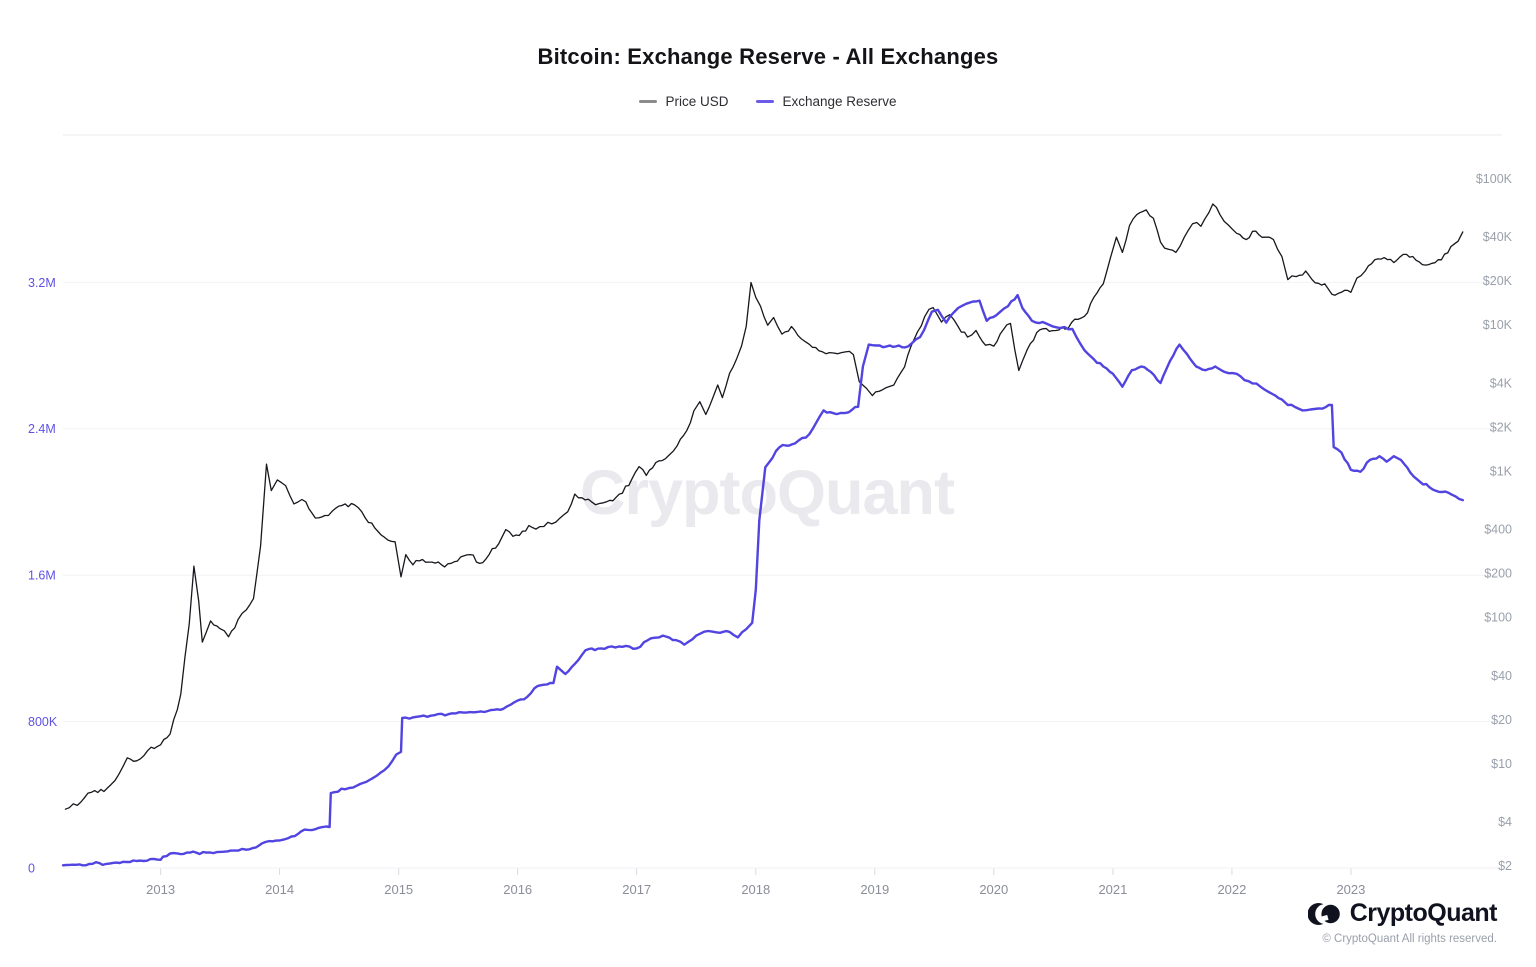 Image resolution: width=1536 pixels, height=967 pixels. What do you see at coordinates (1498, 574) in the screenshot?
I see `right-axis-tick-label: $200` at bounding box center [1498, 574].